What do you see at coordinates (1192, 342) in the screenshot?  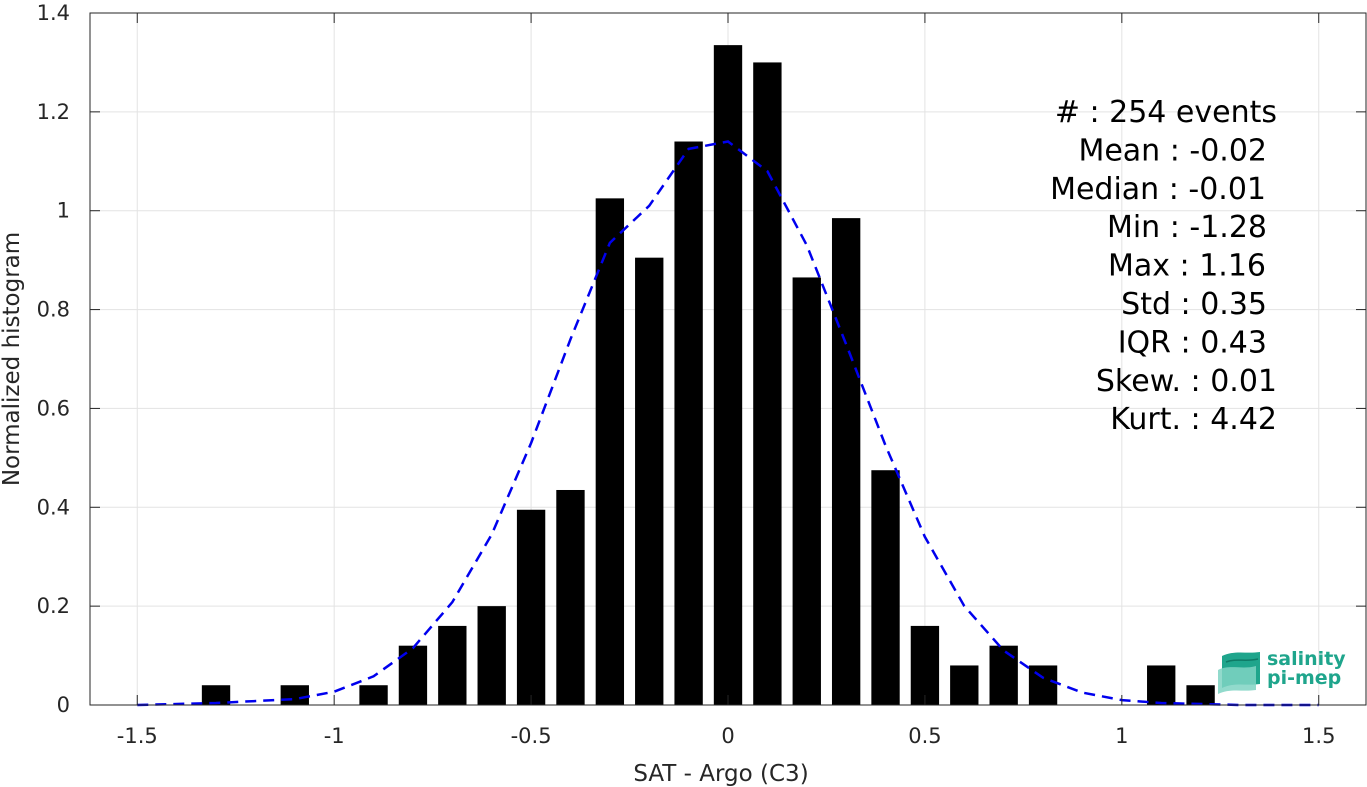 I see `stats-line: IQR : 0.43` at bounding box center [1192, 342].